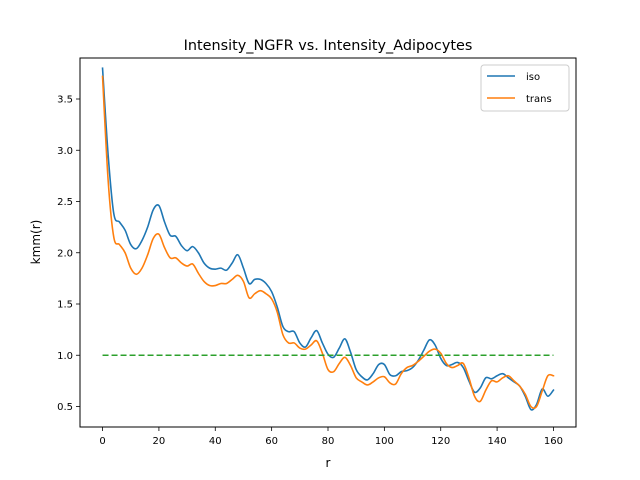 The image size is (640, 480). Describe the element at coordinates (553, 441) in the screenshot. I see `x-tick-label: 160` at that location.